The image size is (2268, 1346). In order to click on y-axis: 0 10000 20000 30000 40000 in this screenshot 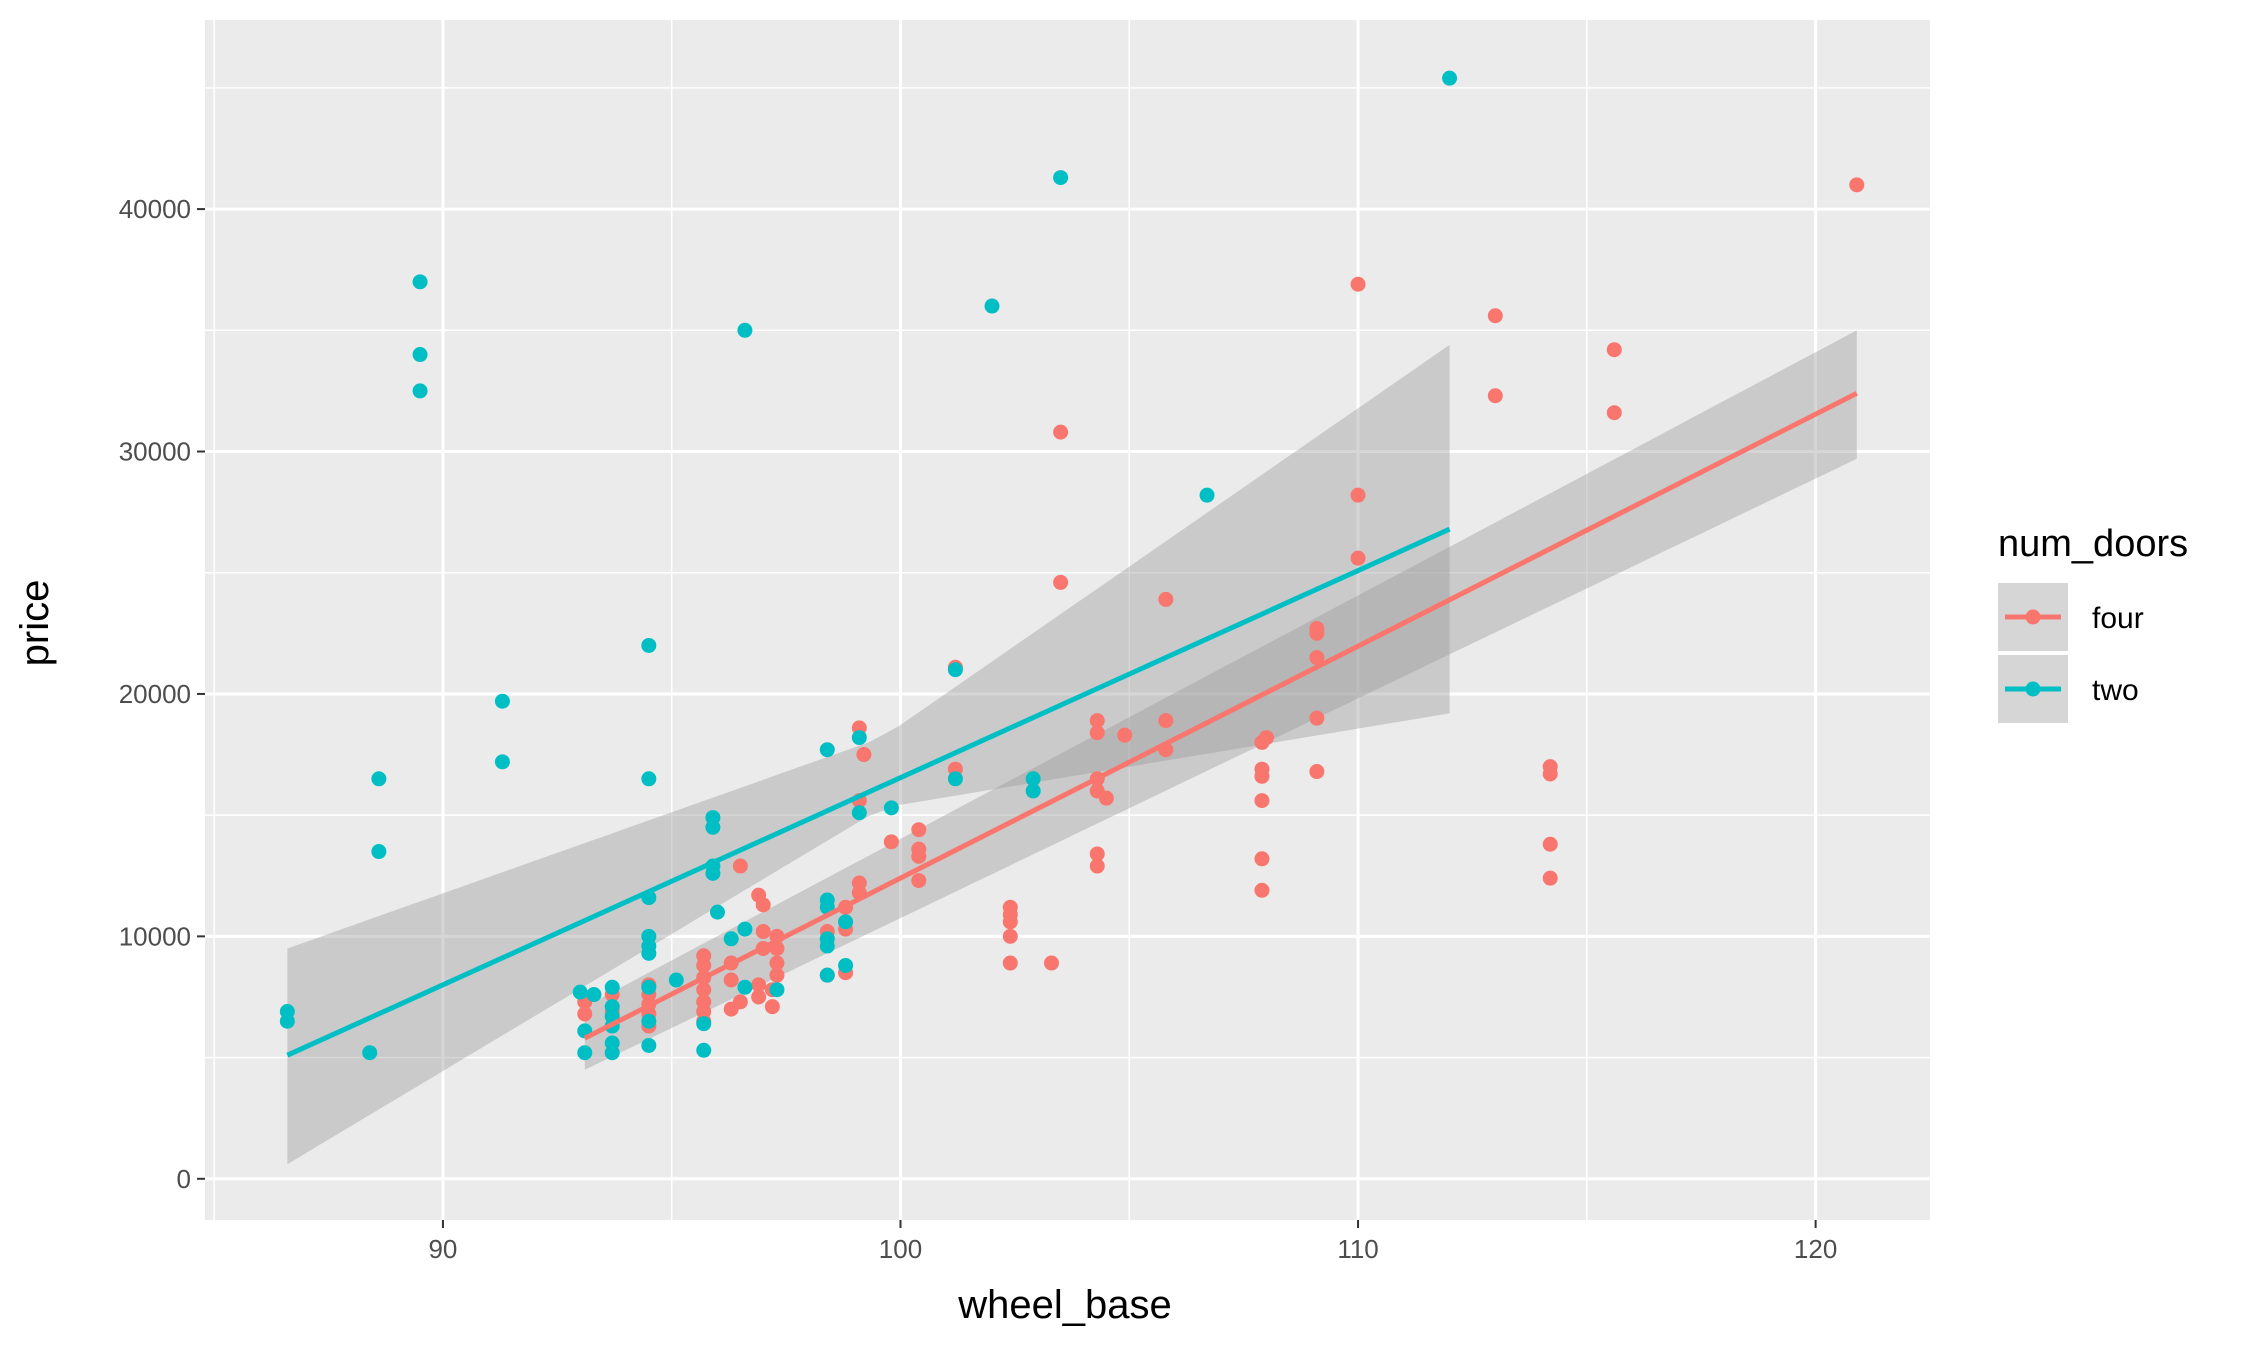, I will do `click(162, 694)`.